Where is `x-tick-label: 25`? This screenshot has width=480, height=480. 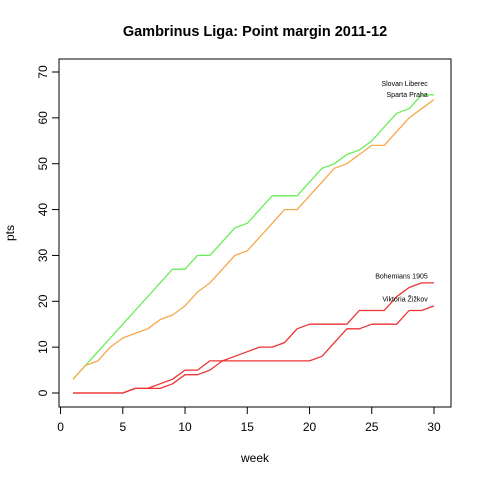 x-tick-label: 25 is located at coordinates (372, 427).